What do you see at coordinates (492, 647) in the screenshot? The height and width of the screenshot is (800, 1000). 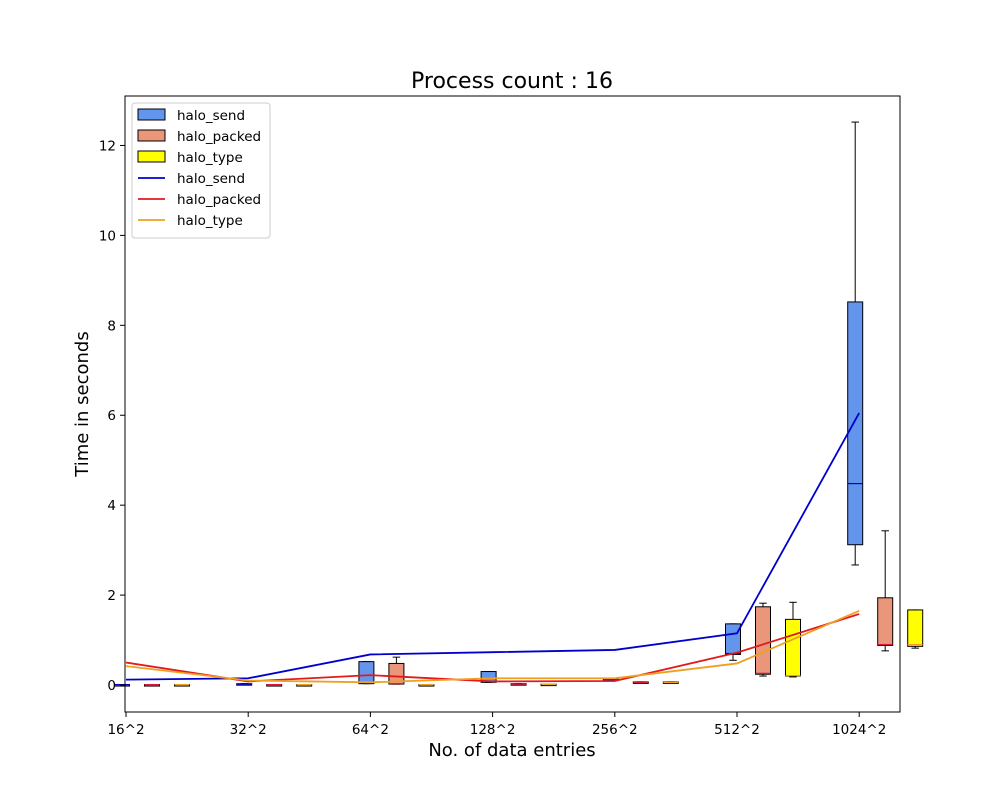 I see `line-series-halo_type` at bounding box center [492, 647].